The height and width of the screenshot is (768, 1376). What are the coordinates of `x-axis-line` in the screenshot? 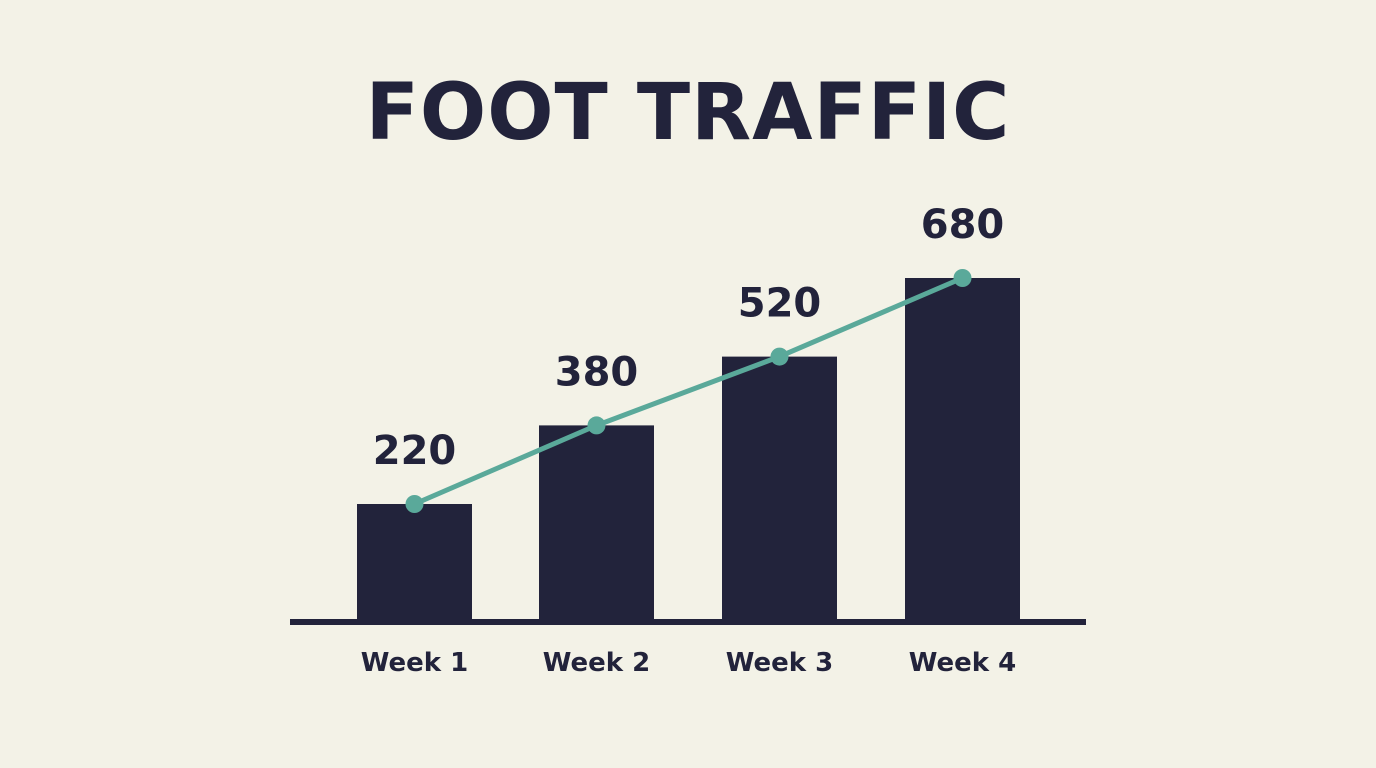 It's located at (688, 622).